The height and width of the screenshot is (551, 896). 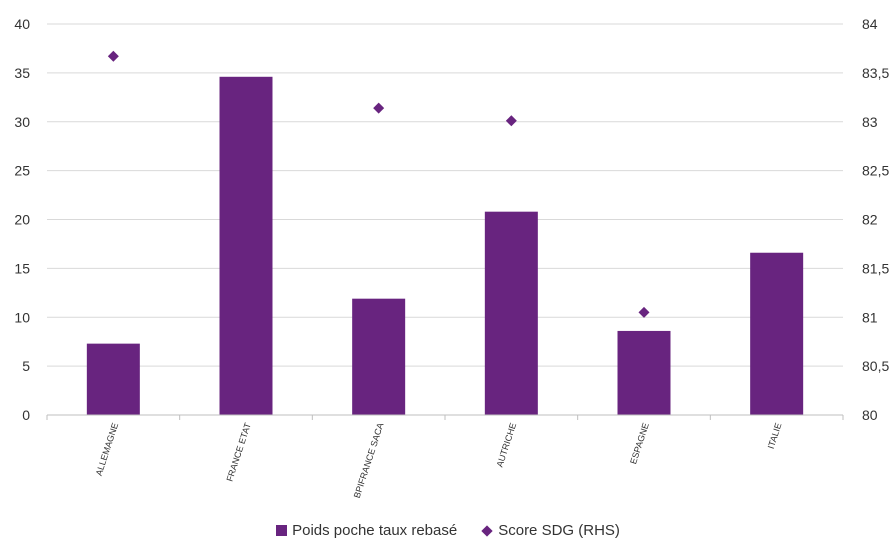 What do you see at coordinates (870, 415) in the screenshot?
I see `y-right-tick-label: 80` at bounding box center [870, 415].